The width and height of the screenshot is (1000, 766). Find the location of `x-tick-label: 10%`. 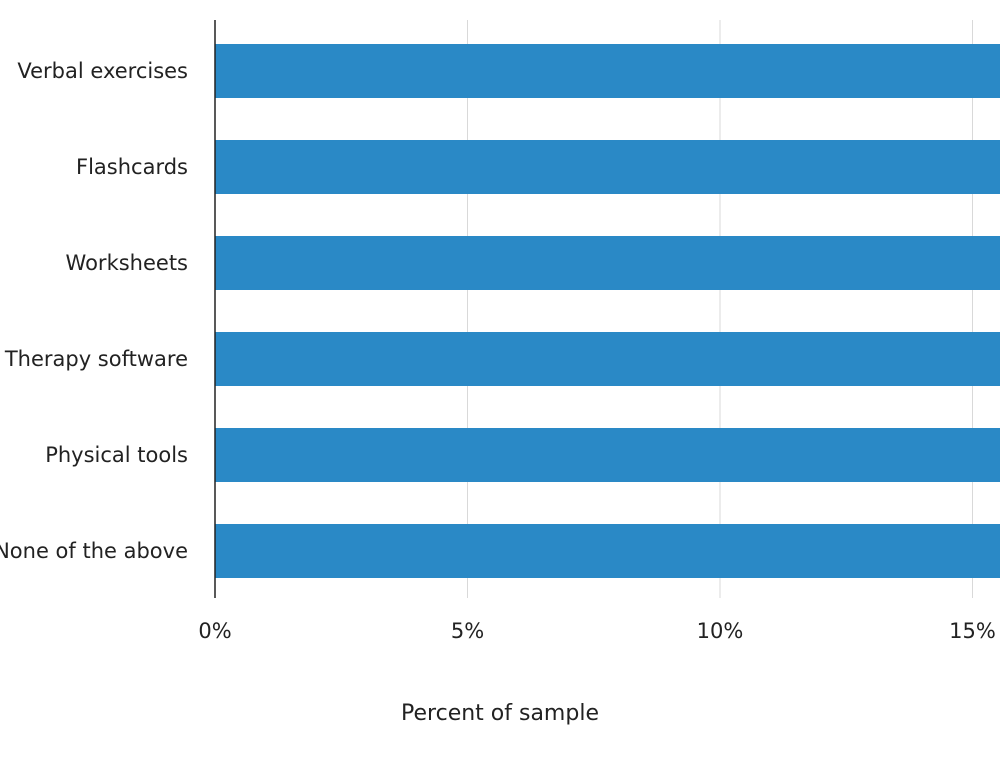

x-tick-label: 10% is located at coordinates (720, 631).